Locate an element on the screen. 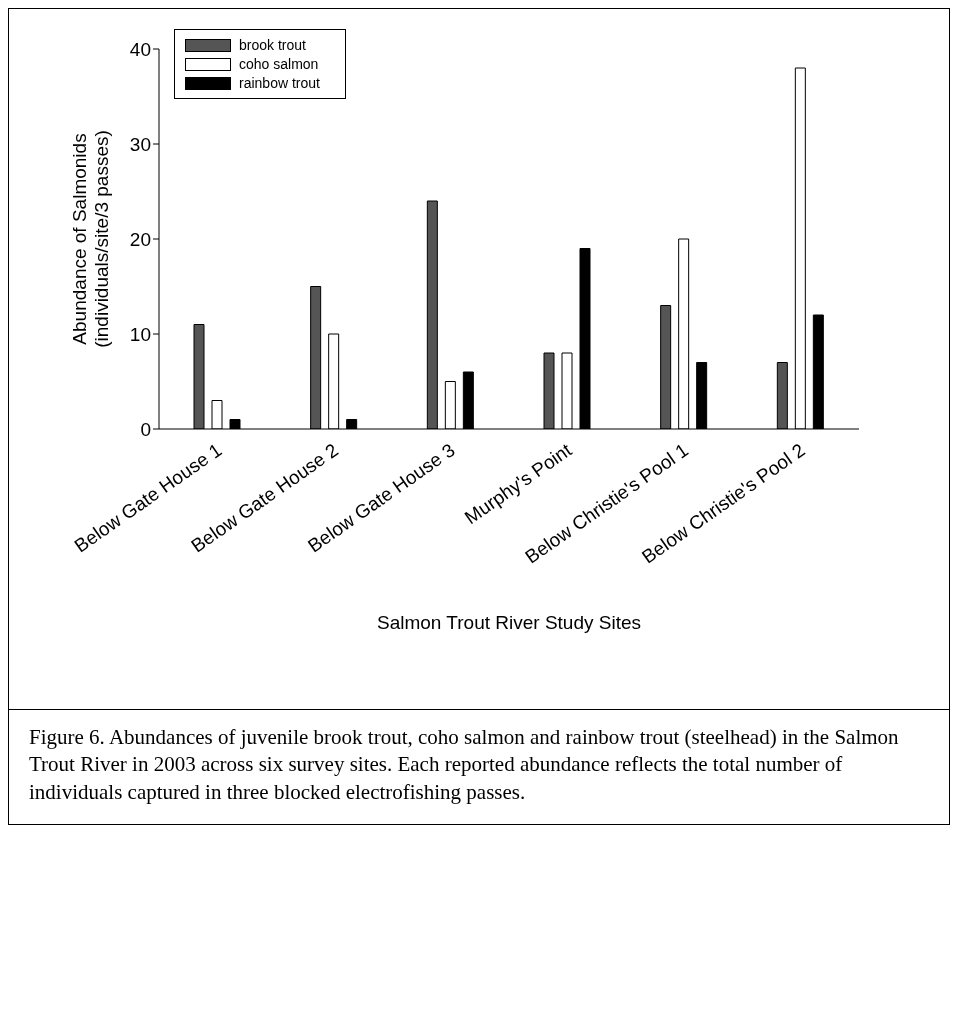 The height and width of the screenshot is (1035, 969). y-tick-label: 0 is located at coordinates (145, 429).